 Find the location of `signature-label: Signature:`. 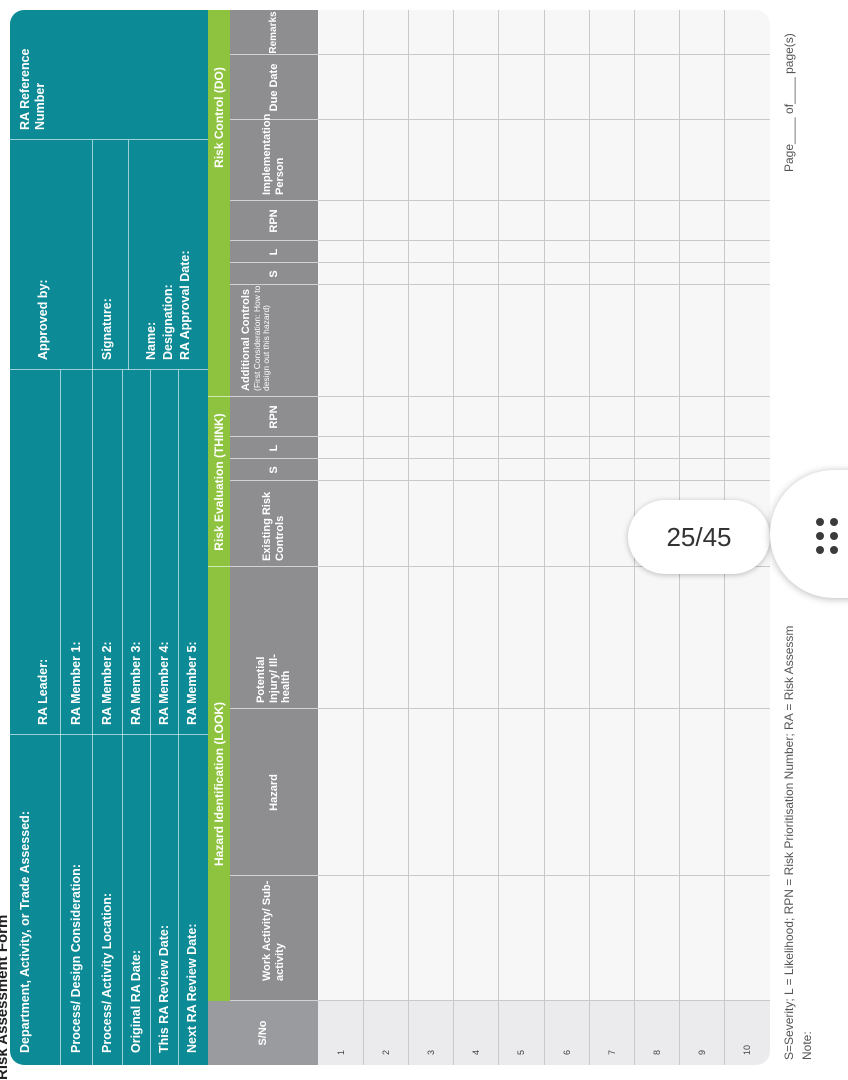

signature-label: Signature: is located at coordinates (107, 329).